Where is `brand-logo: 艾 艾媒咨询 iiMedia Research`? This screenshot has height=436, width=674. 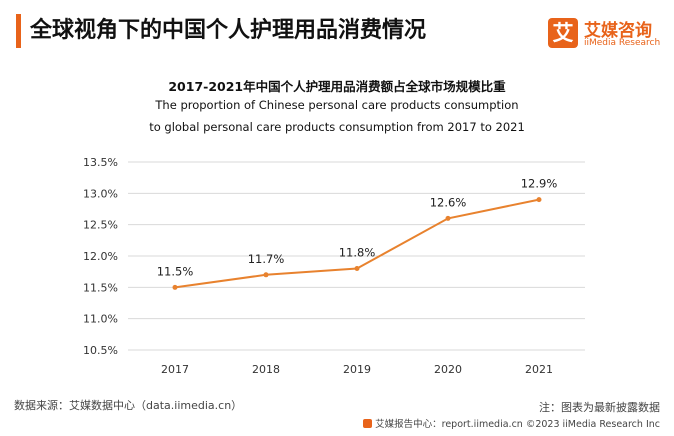
brand-logo: 艾 艾媒咨询 iiMedia Research is located at coordinates (606, 36).